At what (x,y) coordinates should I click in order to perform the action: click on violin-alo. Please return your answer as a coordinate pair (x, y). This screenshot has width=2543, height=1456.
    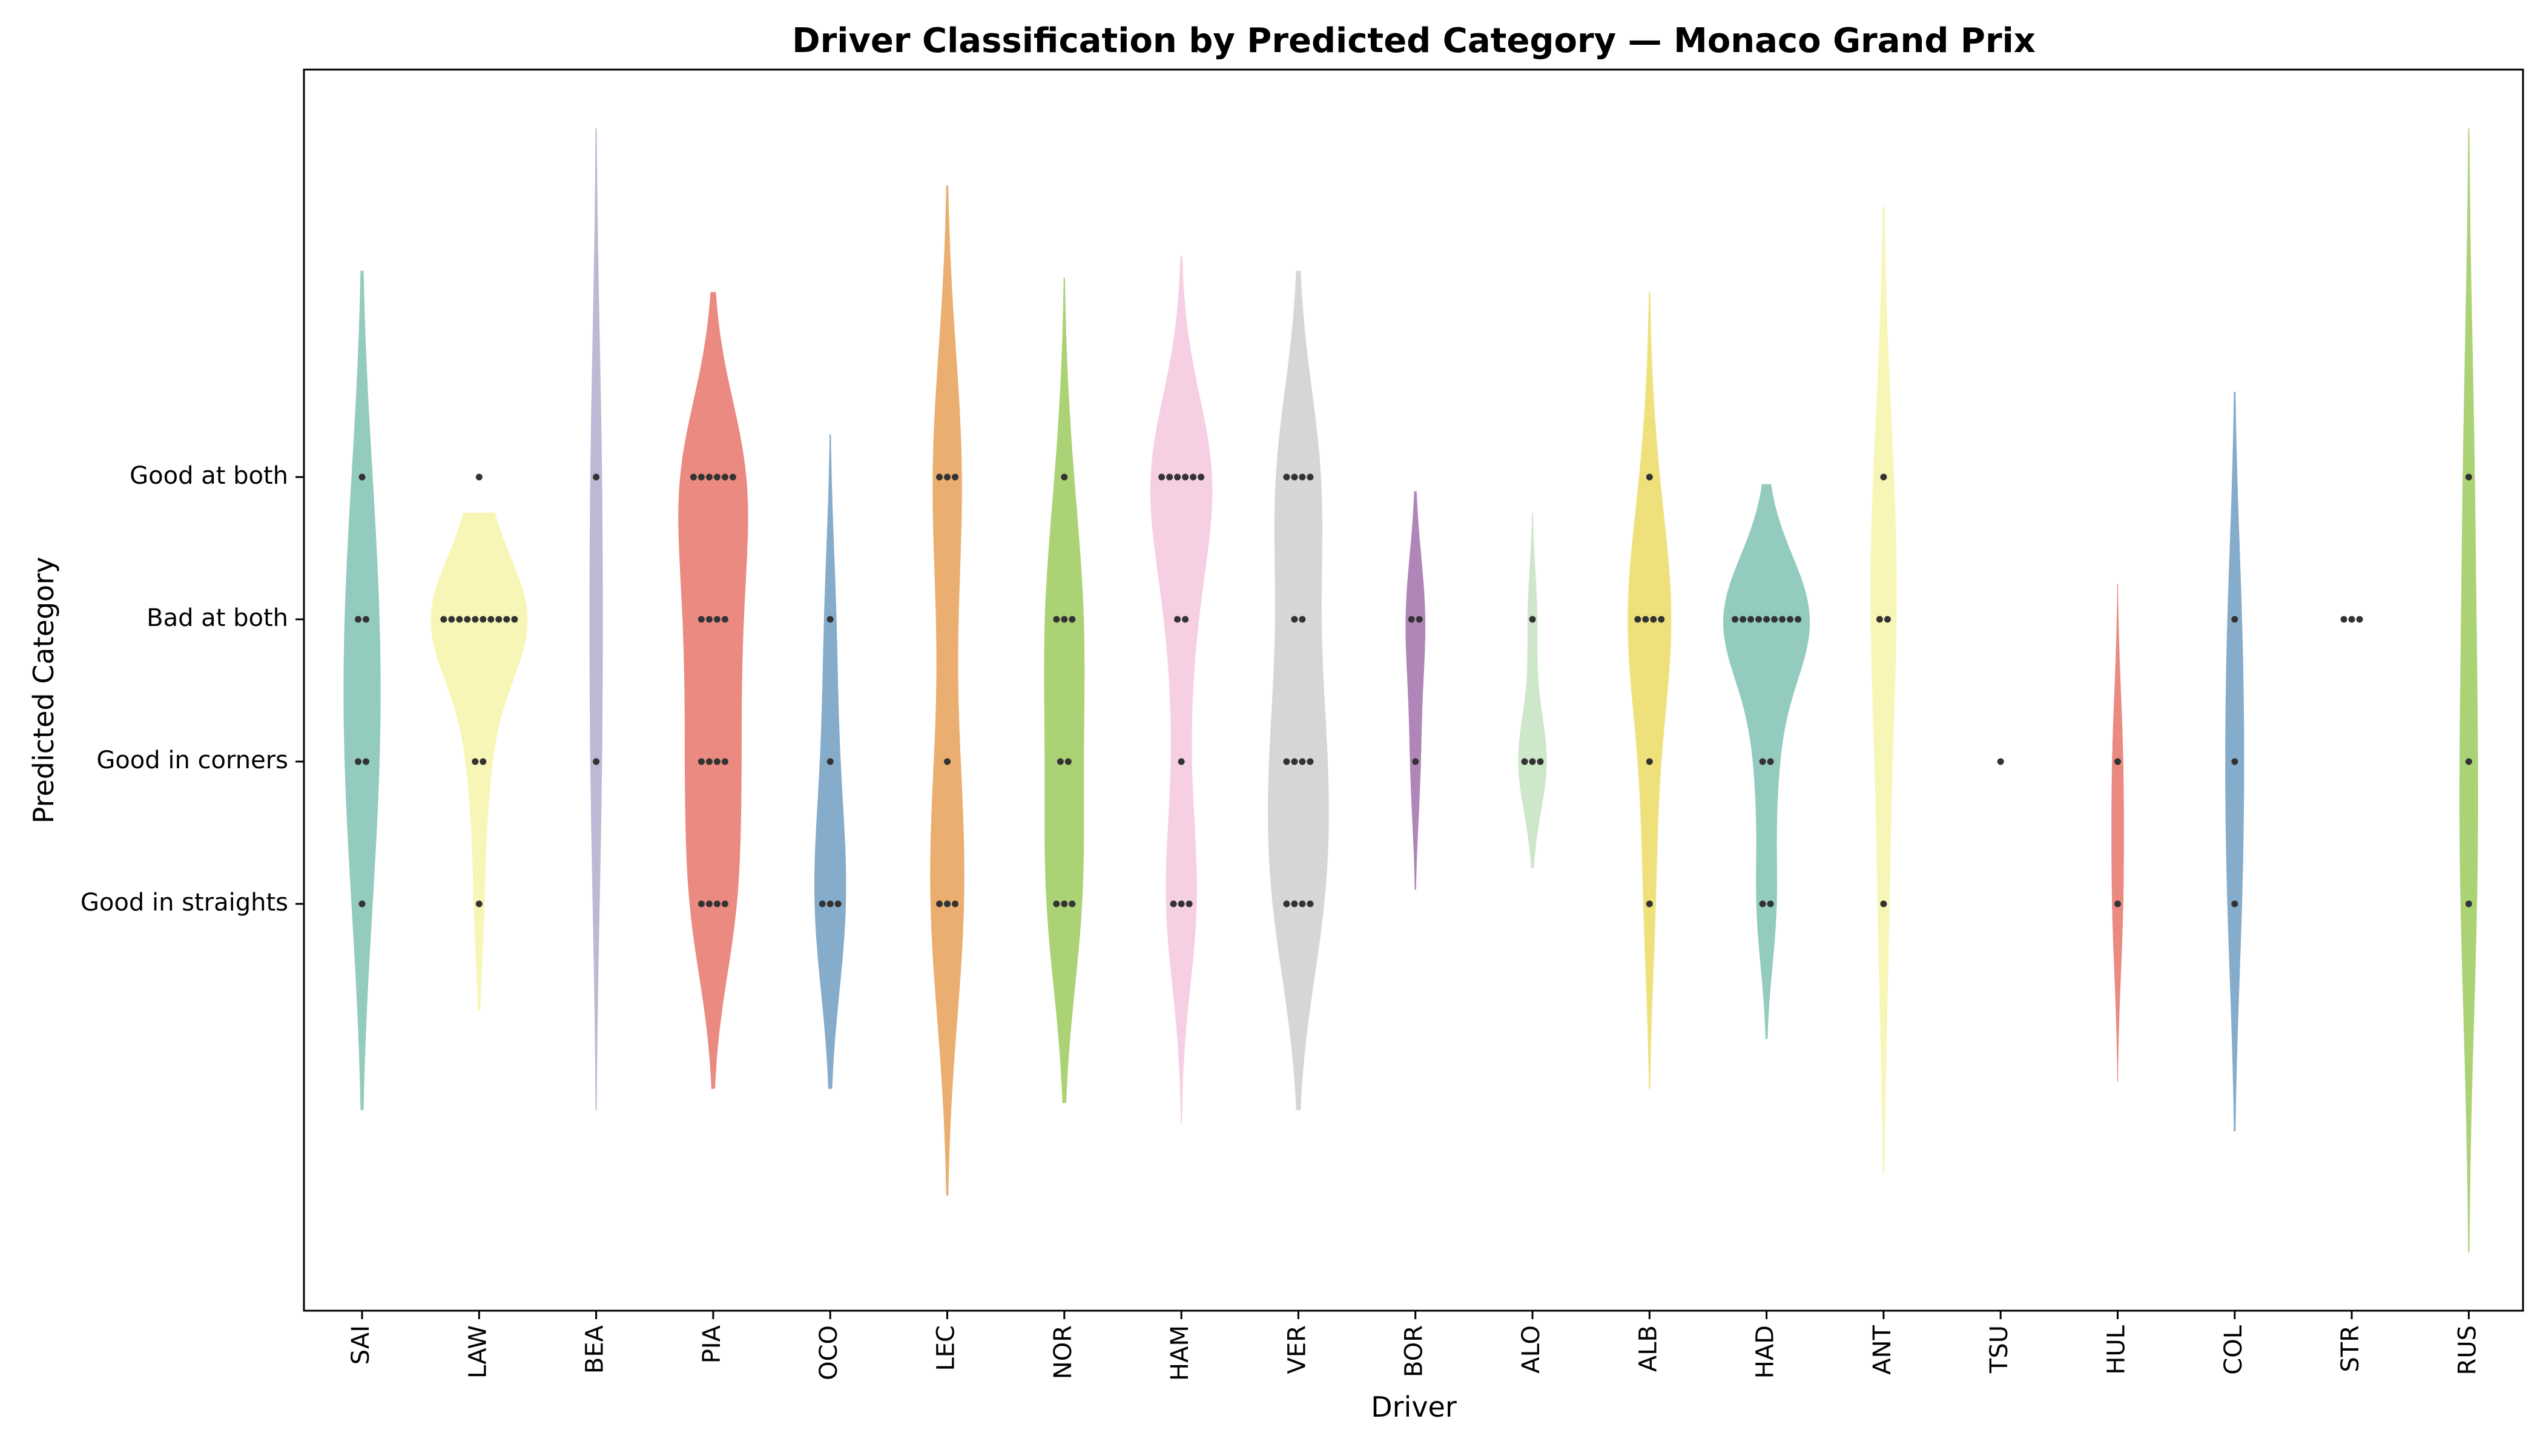
    Looking at the image, I should click on (1533, 690).